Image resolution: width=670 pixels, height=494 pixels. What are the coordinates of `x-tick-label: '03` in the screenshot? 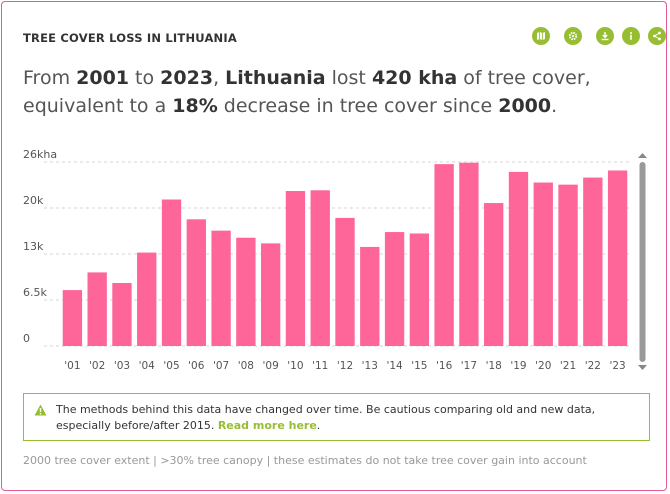 It's located at (122, 366).